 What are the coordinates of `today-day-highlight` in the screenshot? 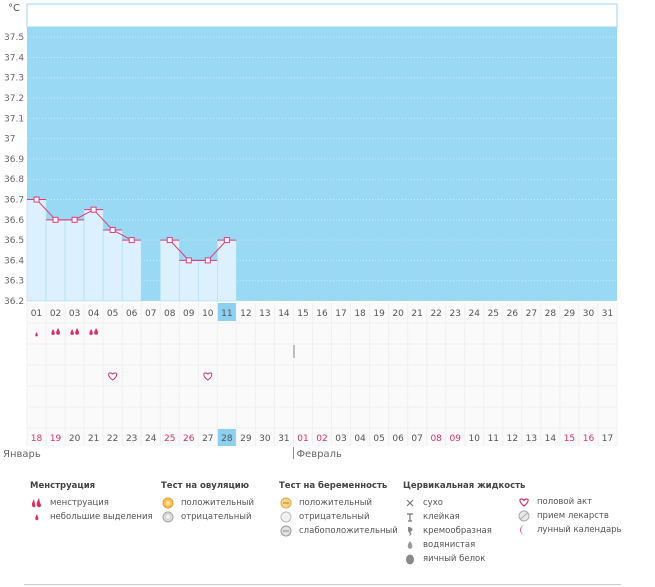 It's located at (226, 312).